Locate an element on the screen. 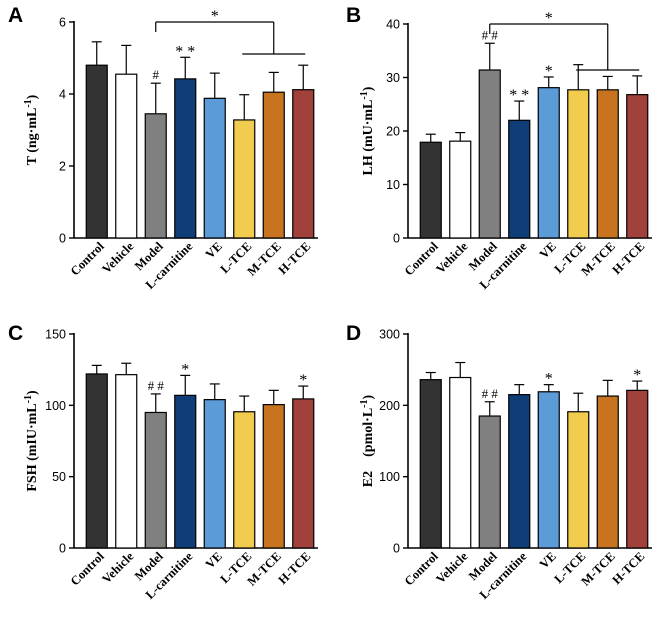  panel-letter: D is located at coordinates (353, 333).